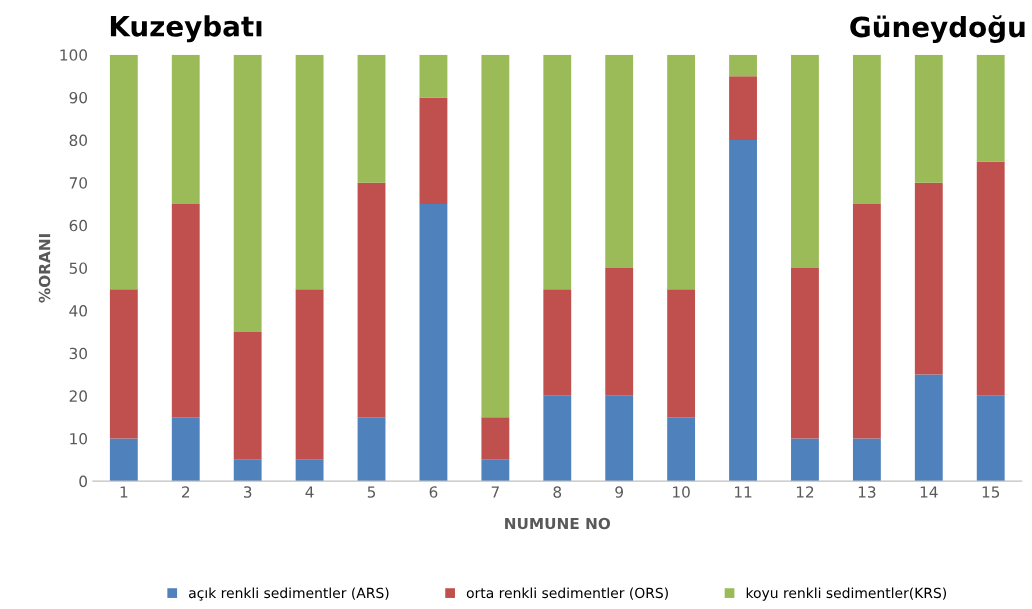 Image resolution: width=1032 pixels, height=609 pixels. What do you see at coordinates (124, 492) in the screenshot?
I see `x-tick-label: 1` at bounding box center [124, 492].